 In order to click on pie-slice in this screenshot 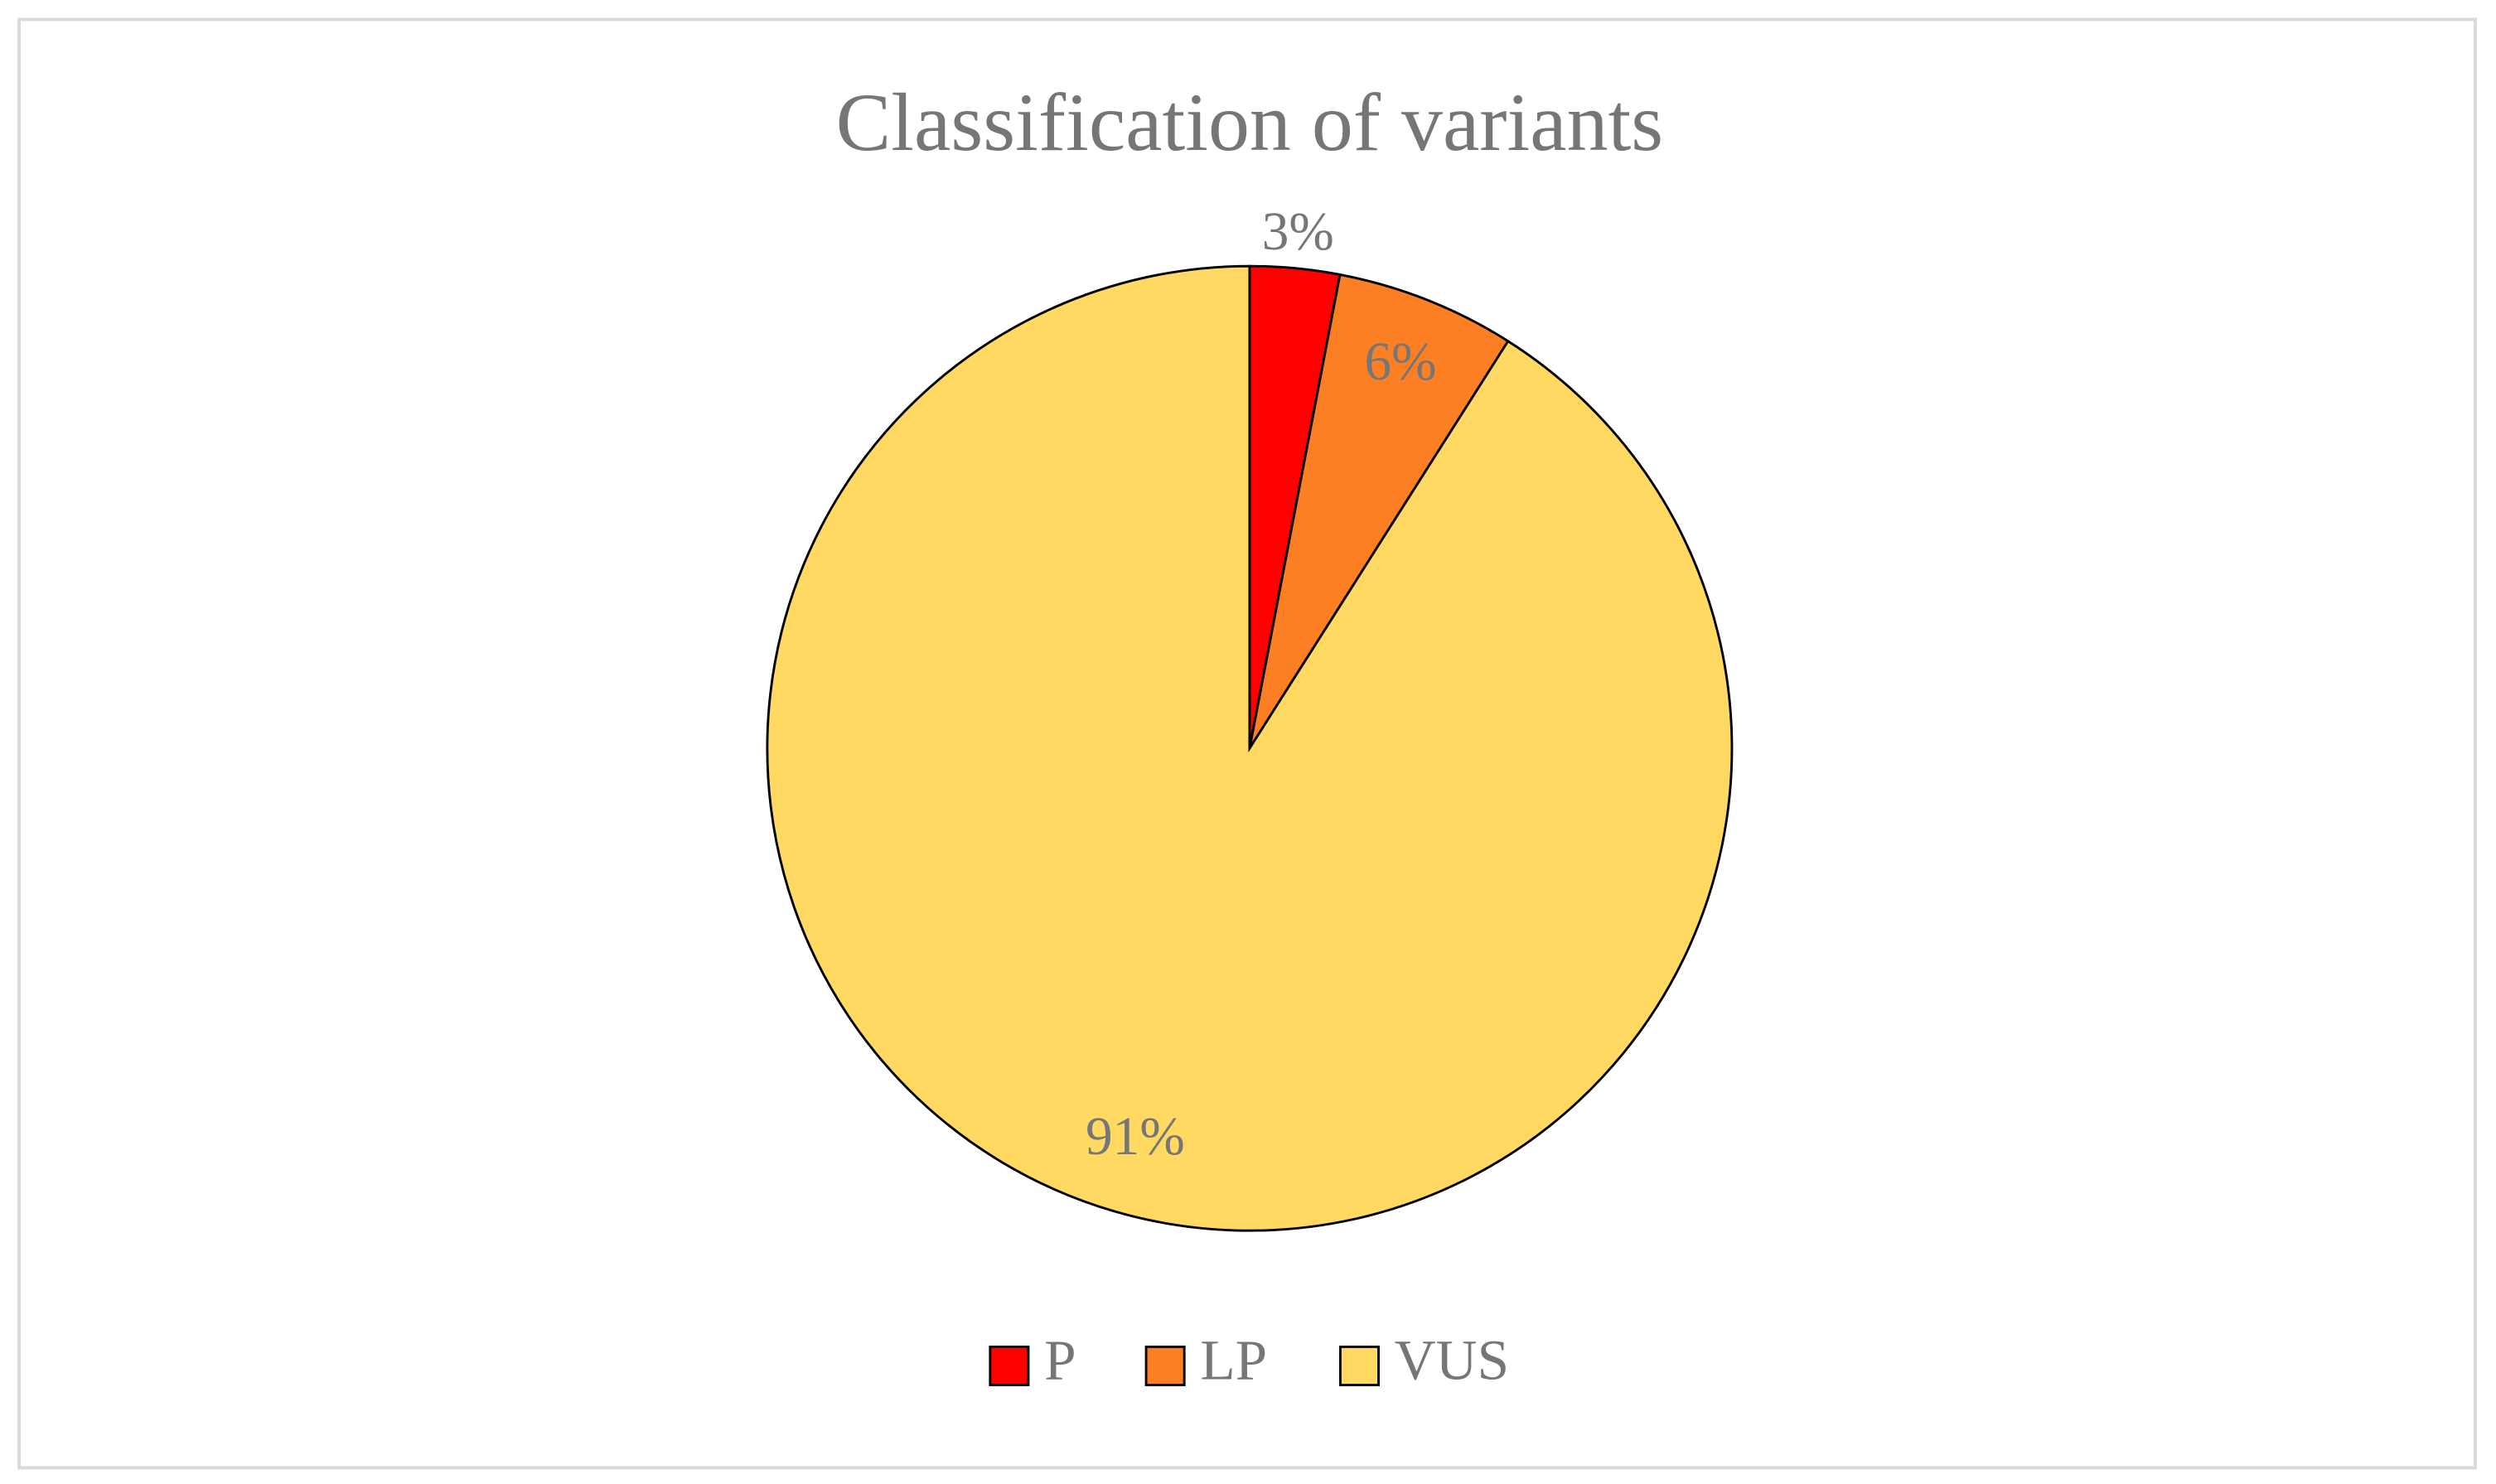, I will do `click(1379, 511)`.